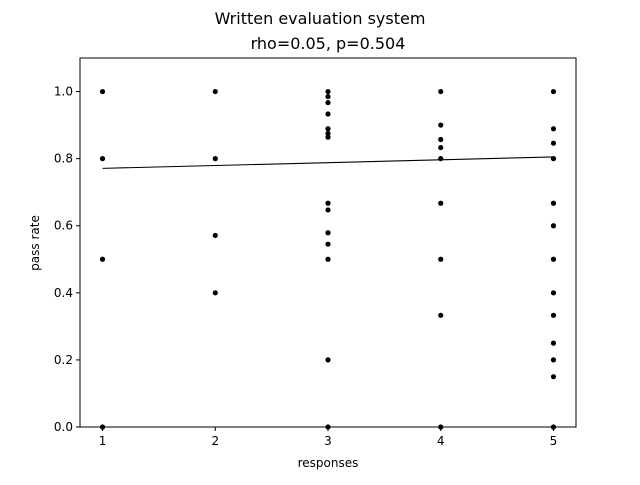  Describe the element at coordinates (328, 43) in the screenshot. I see `chart-subtitle: rho=0.05, p=0.504` at that location.